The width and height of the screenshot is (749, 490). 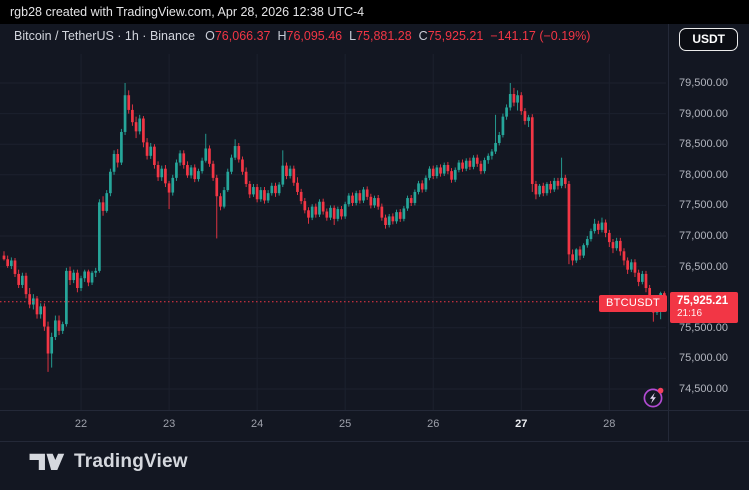 I want to click on price-axis-label: 77,500.00, so click(x=703, y=205).